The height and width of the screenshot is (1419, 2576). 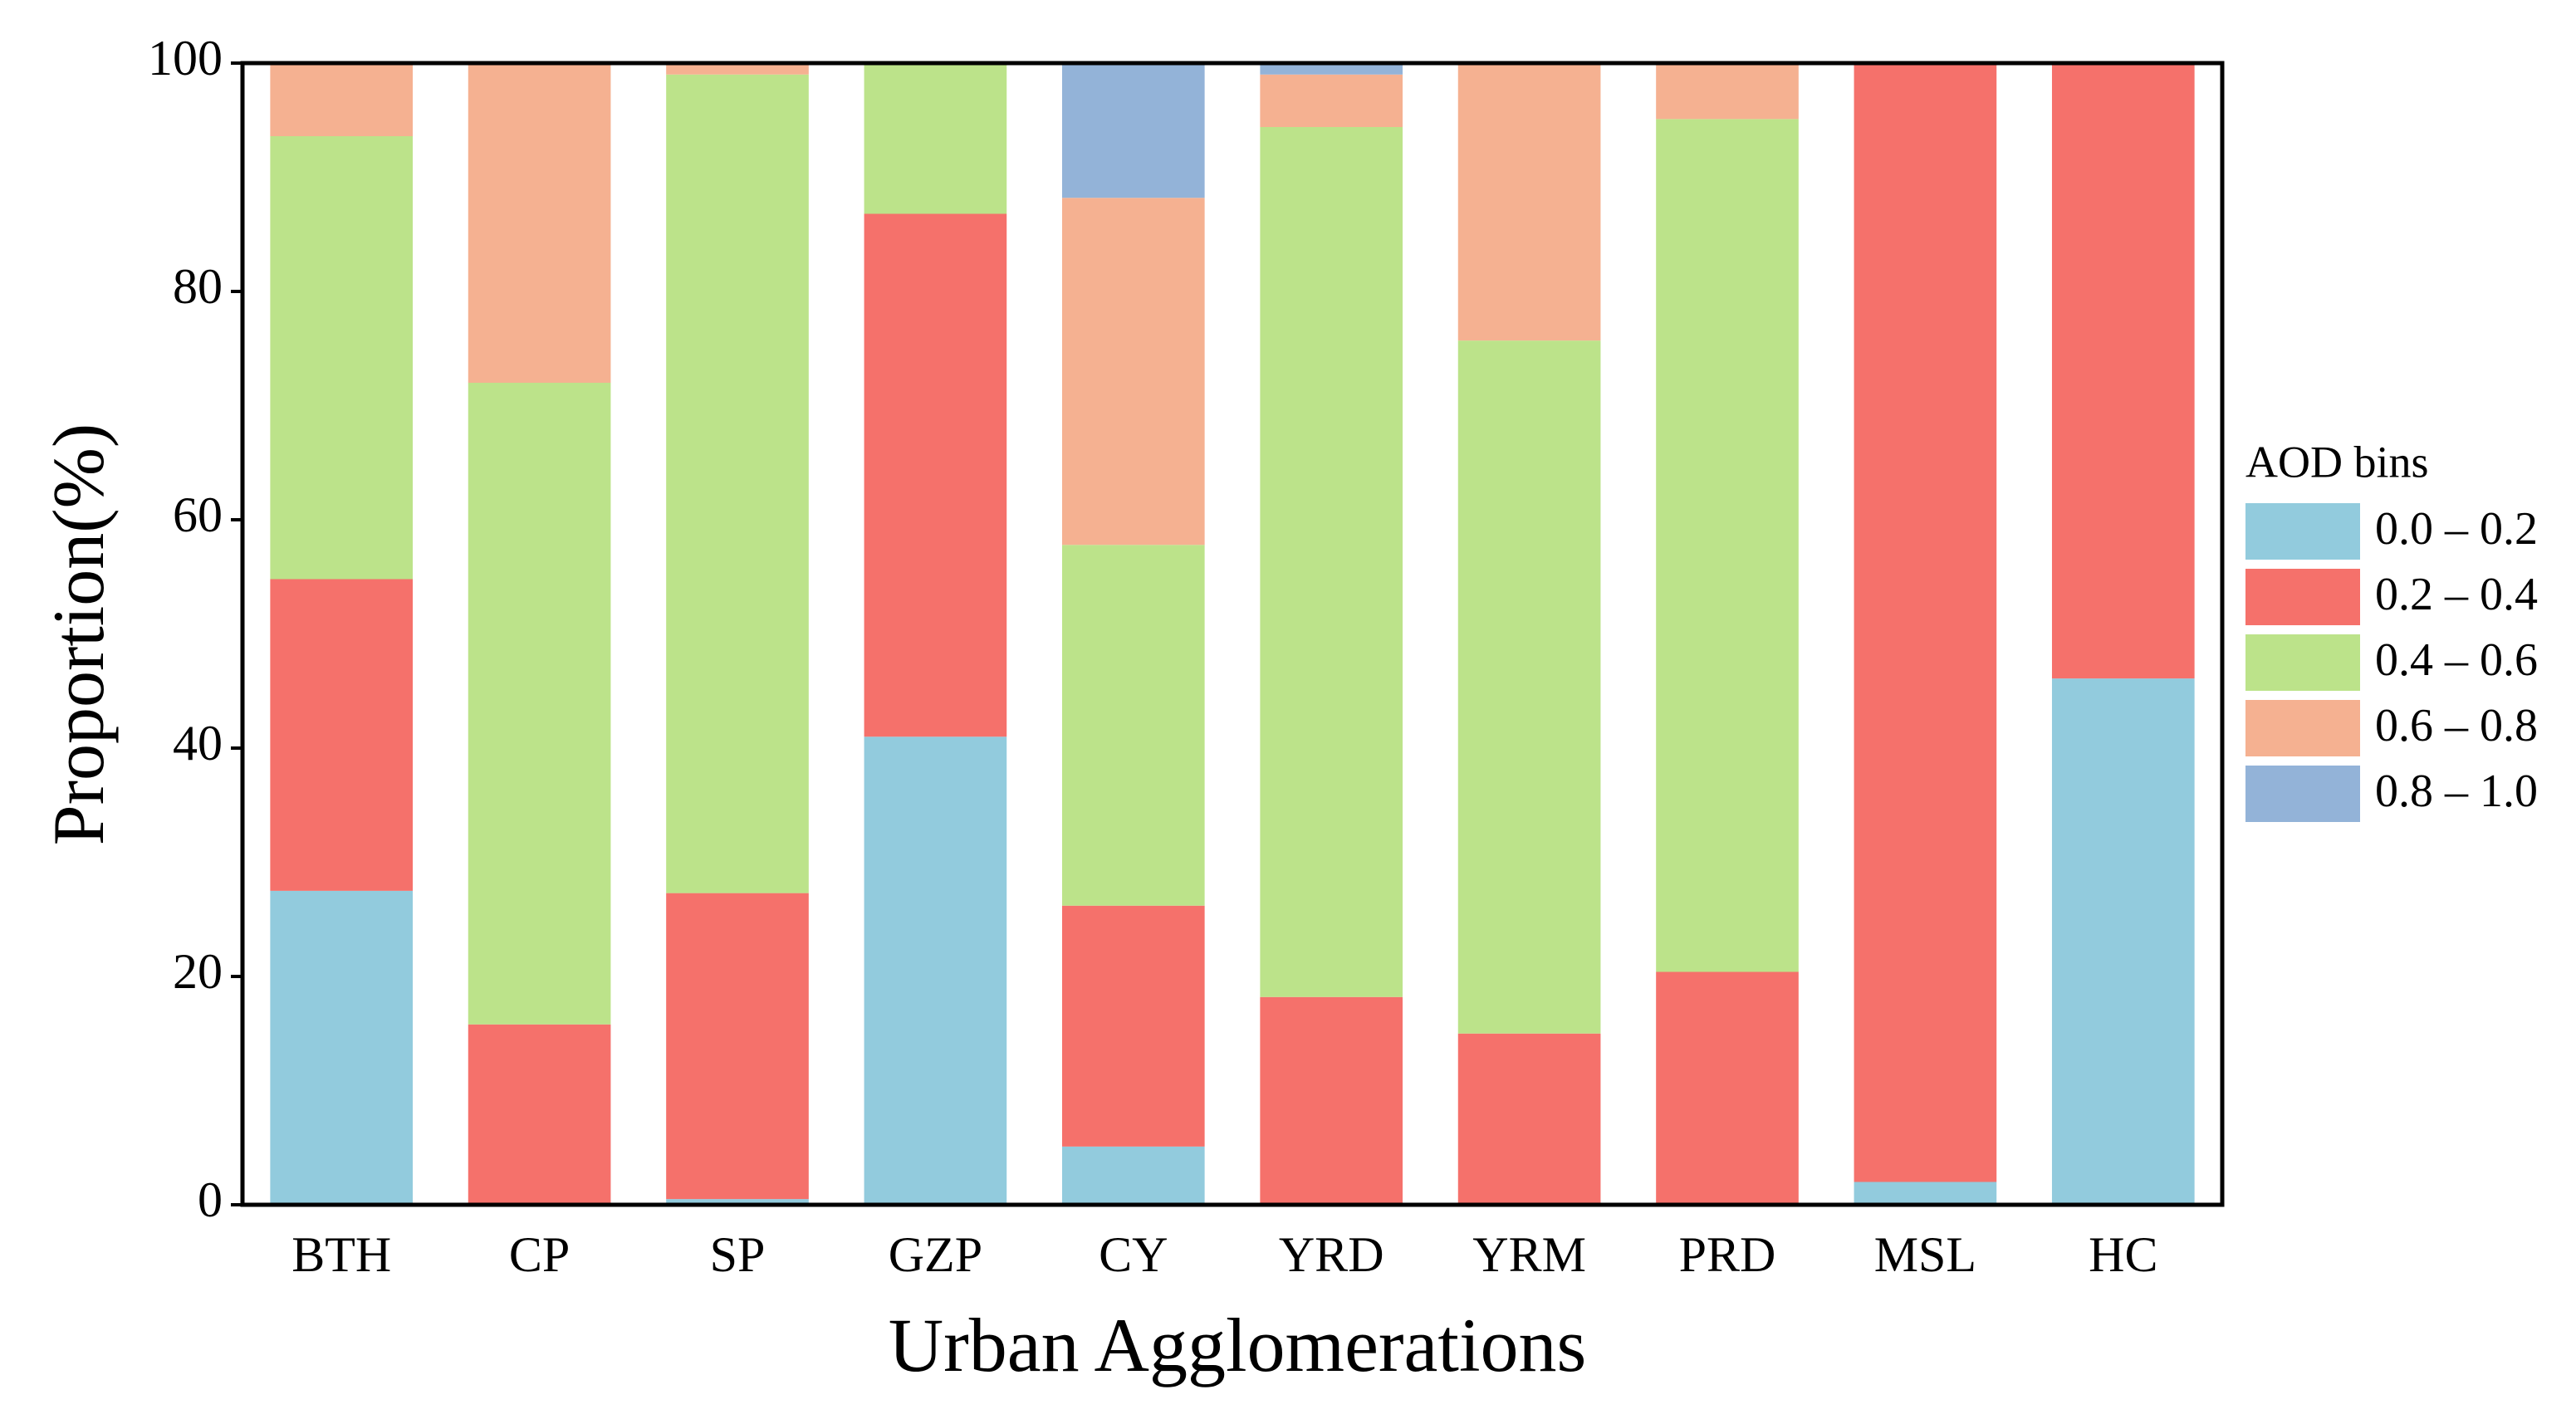 What do you see at coordinates (198, 743) in the screenshot?
I see `y-tick-label: 40` at bounding box center [198, 743].